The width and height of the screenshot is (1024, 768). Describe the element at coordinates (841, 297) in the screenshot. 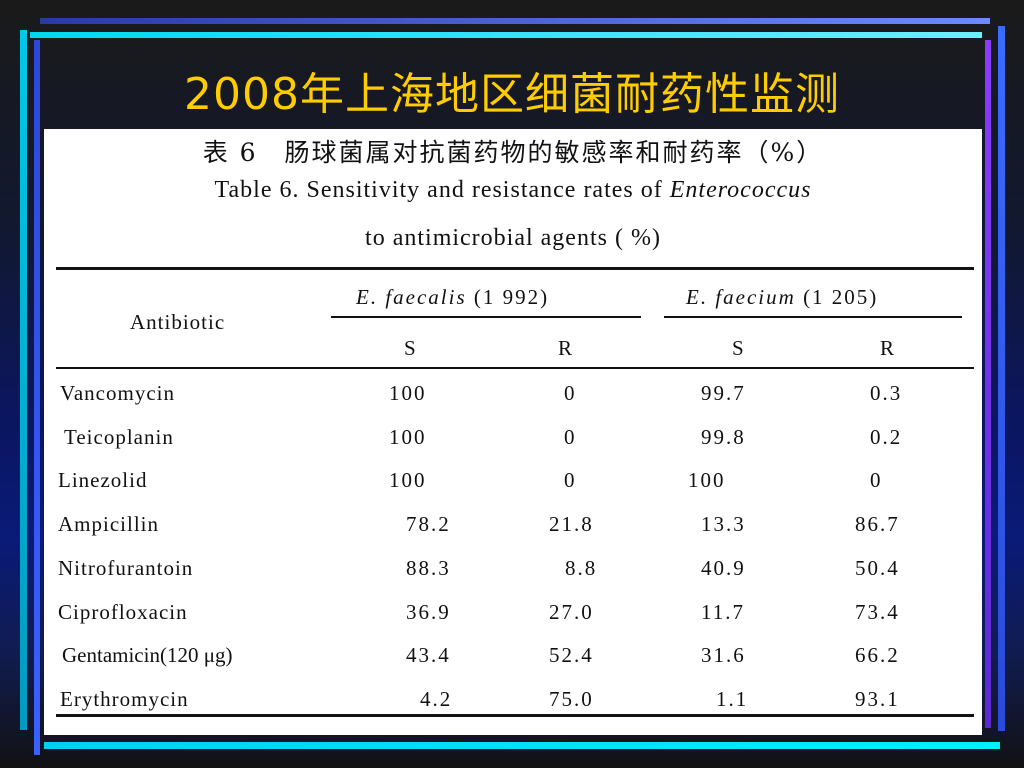

I see `faecium-count: (1 205)` at that location.